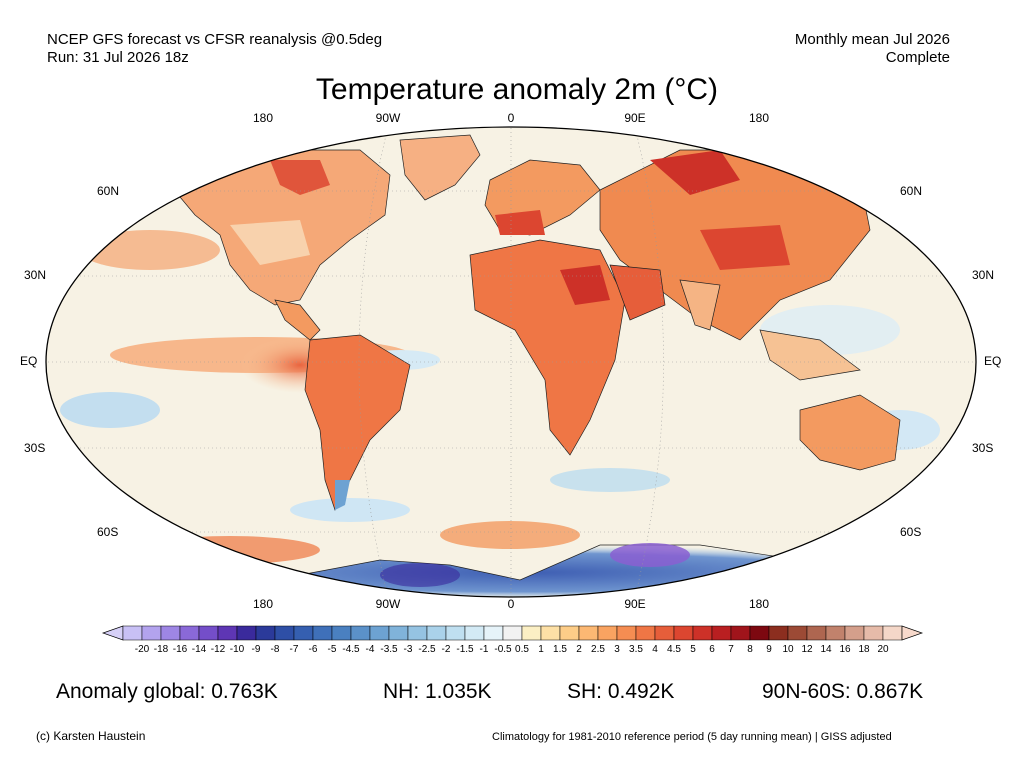 This screenshot has width=1024, height=768. What do you see at coordinates (695, 172) in the screenshot?
I see `siberia-hot` at bounding box center [695, 172].